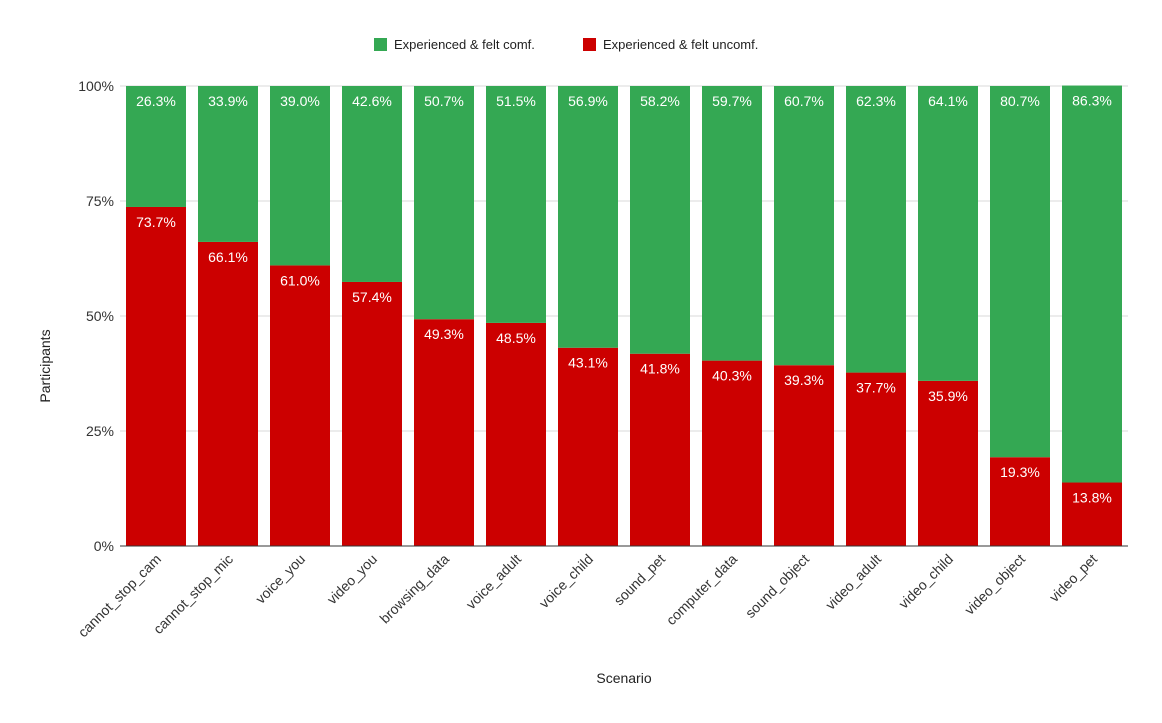 The width and height of the screenshot is (1162, 723). What do you see at coordinates (853, 582) in the screenshot?
I see `x-tick-label: video_adult` at bounding box center [853, 582].